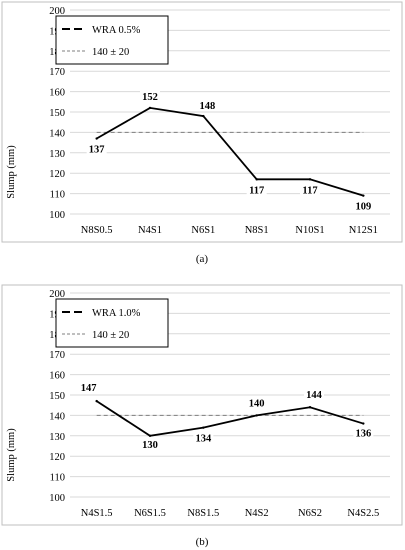  What do you see at coordinates (309, 230) in the screenshot?
I see `x-tick-label: N10S1` at bounding box center [309, 230].